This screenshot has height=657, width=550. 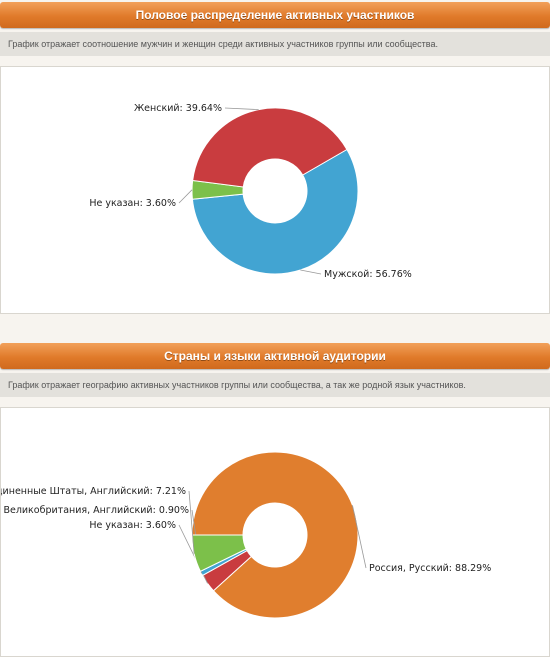 What do you see at coordinates (275, 356) in the screenshot?
I see `geo-section-header: Страны и языки активной аудитории` at bounding box center [275, 356].